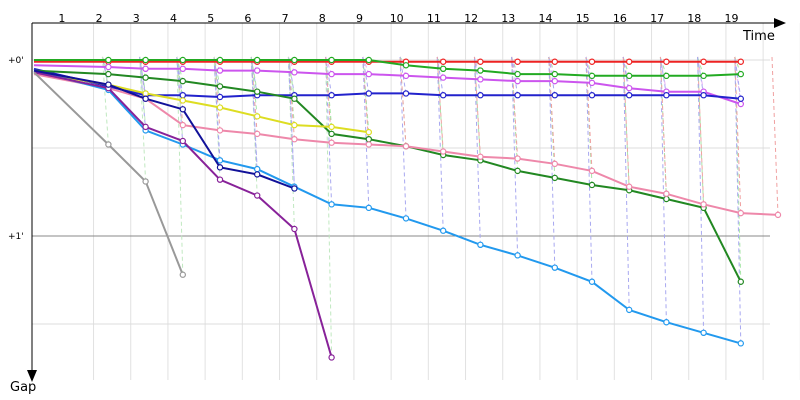 This screenshot has width=800, height=400. What do you see at coordinates (247, 18) in the screenshot?
I see `x-tick-label: 6` at bounding box center [247, 18].